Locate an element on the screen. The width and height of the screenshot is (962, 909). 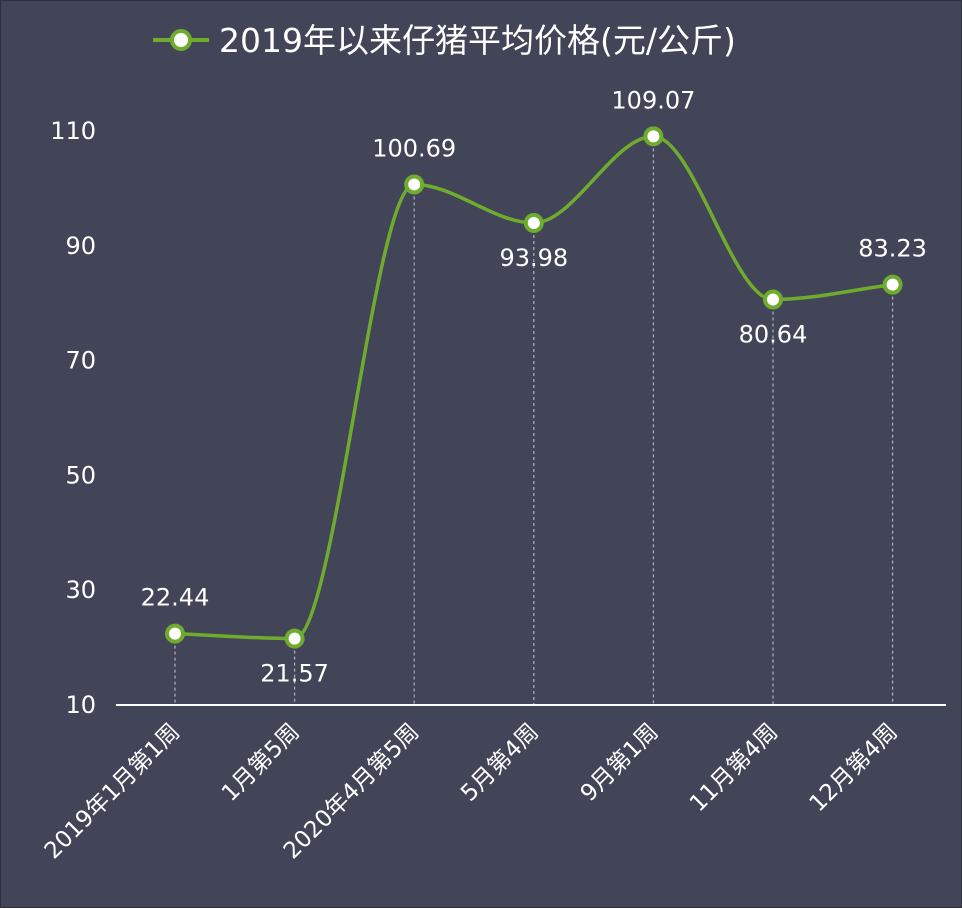
legend: 2019年以来仔猪平均价格(元/公斤) is located at coordinates (444, 40).